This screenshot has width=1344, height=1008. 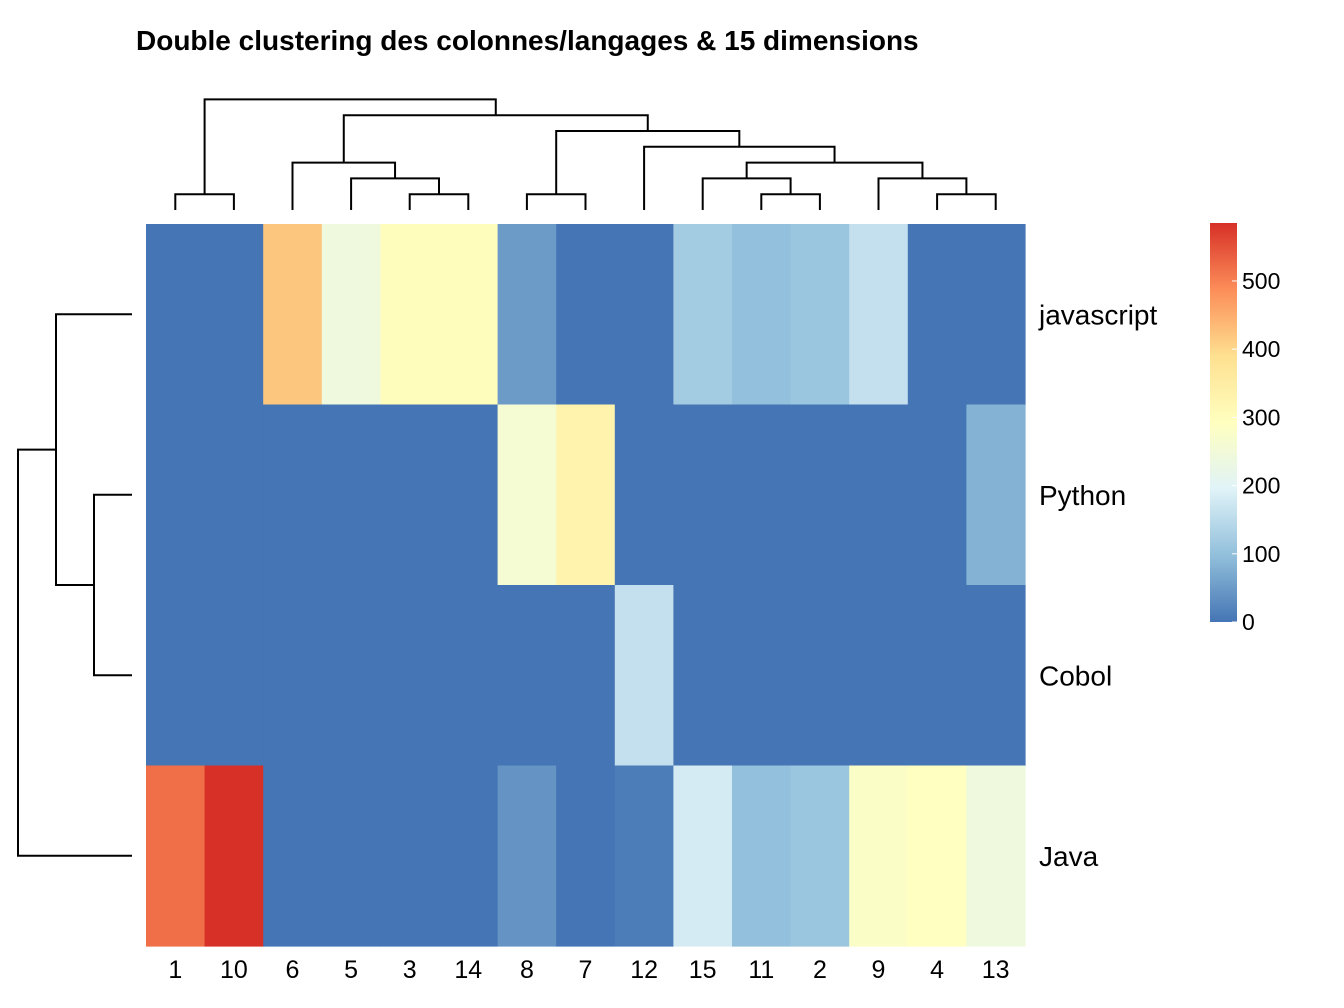 What do you see at coordinates (1261, 417) in the screenshot?
I see `legend-tick-label: 300` at bounding box center [1261, 417].